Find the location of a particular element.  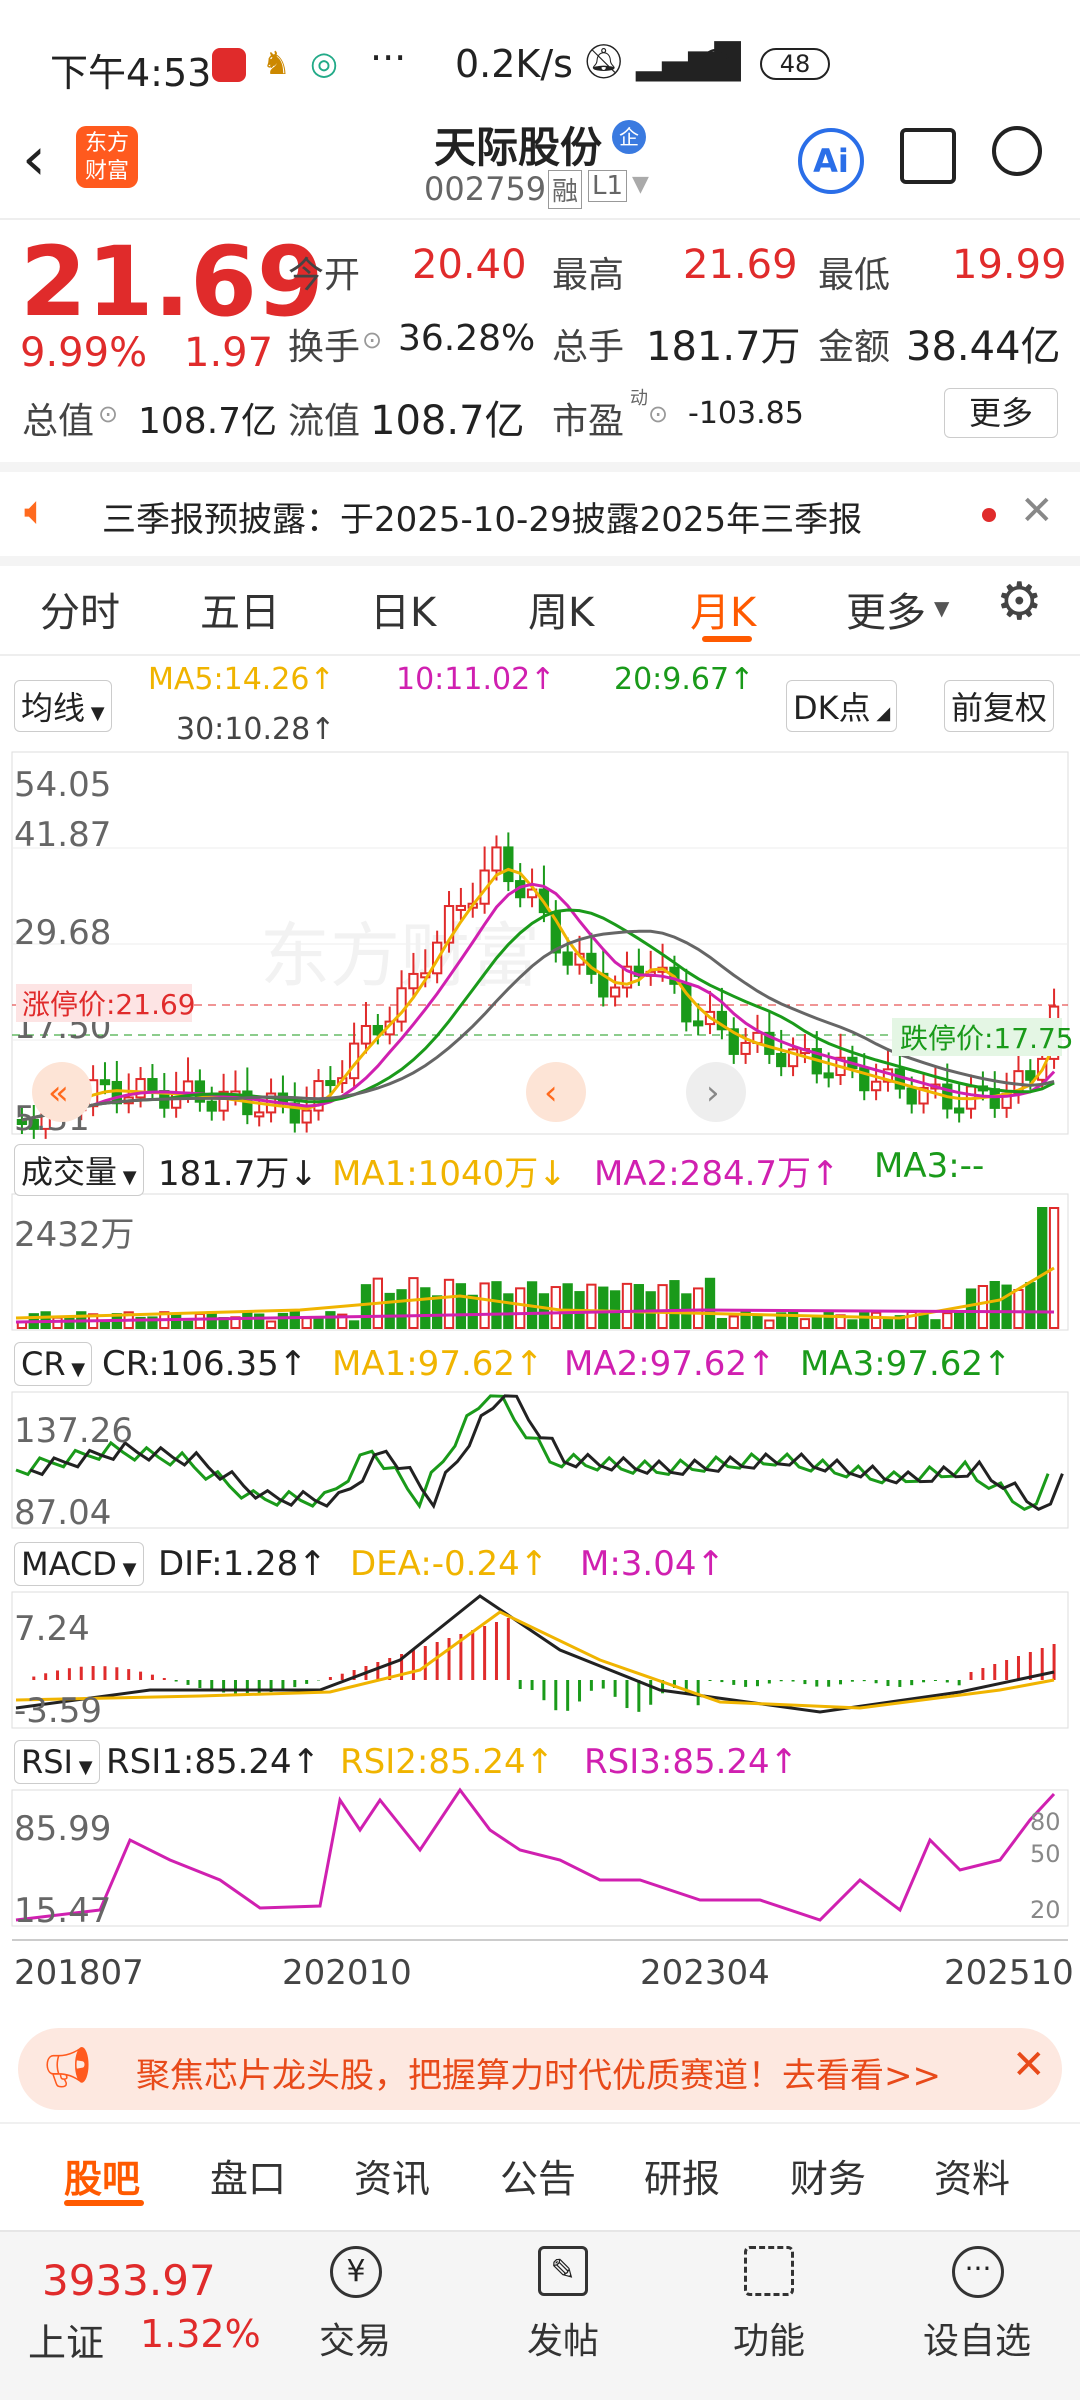

double-chevron-left-icon: « is located at coordinates (58, 1093).